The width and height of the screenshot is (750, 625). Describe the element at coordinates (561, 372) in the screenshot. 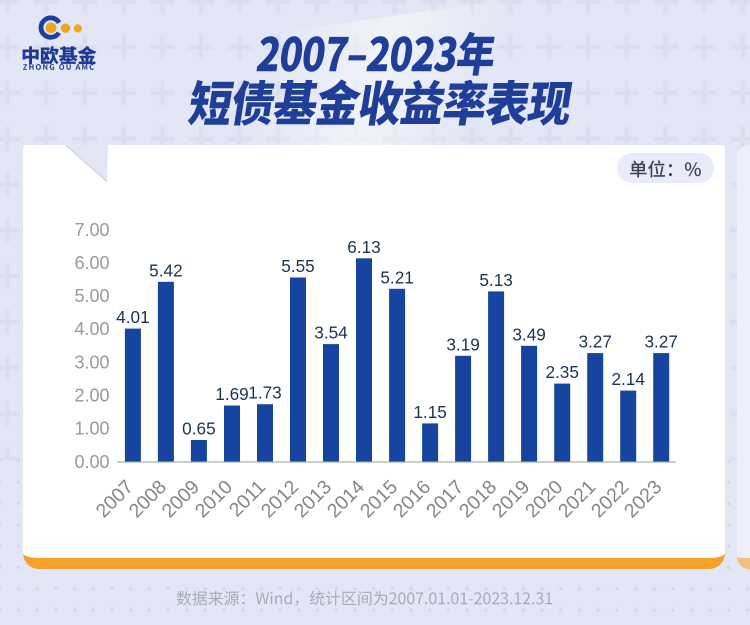

I see `svg-text: 2.35` at that location.